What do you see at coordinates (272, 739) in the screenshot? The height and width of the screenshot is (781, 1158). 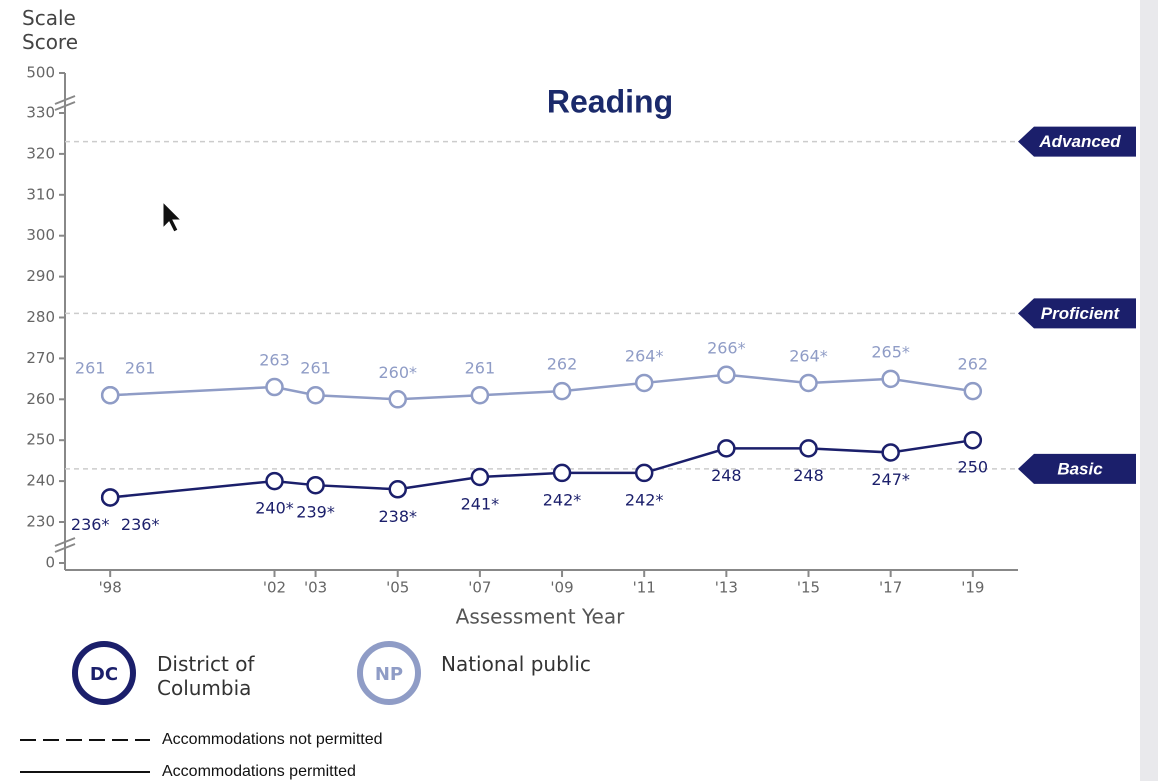 I see `legend-text: Accommodations not permitted` at bounding box center [272, 739].